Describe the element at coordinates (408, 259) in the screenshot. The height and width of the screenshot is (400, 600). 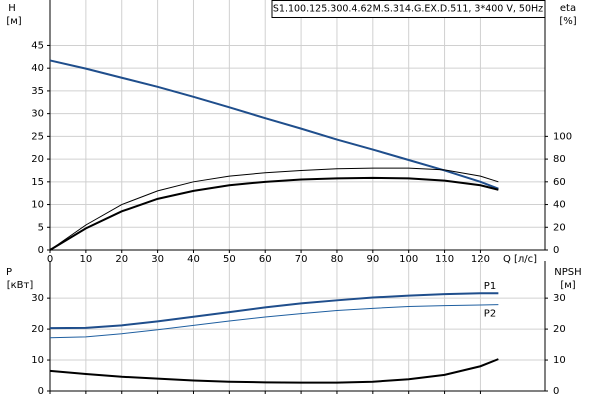
I see `x-tick-label: 100` at that location.